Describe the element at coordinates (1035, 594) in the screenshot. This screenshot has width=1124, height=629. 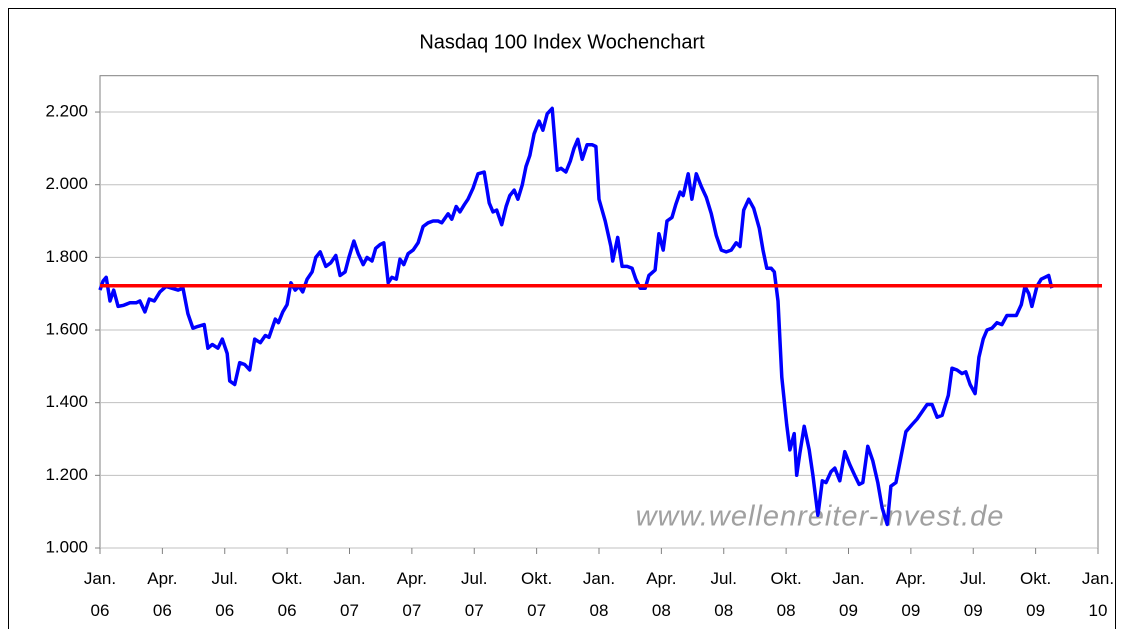
I see `x-tick-label: Okt. 09` at that location.